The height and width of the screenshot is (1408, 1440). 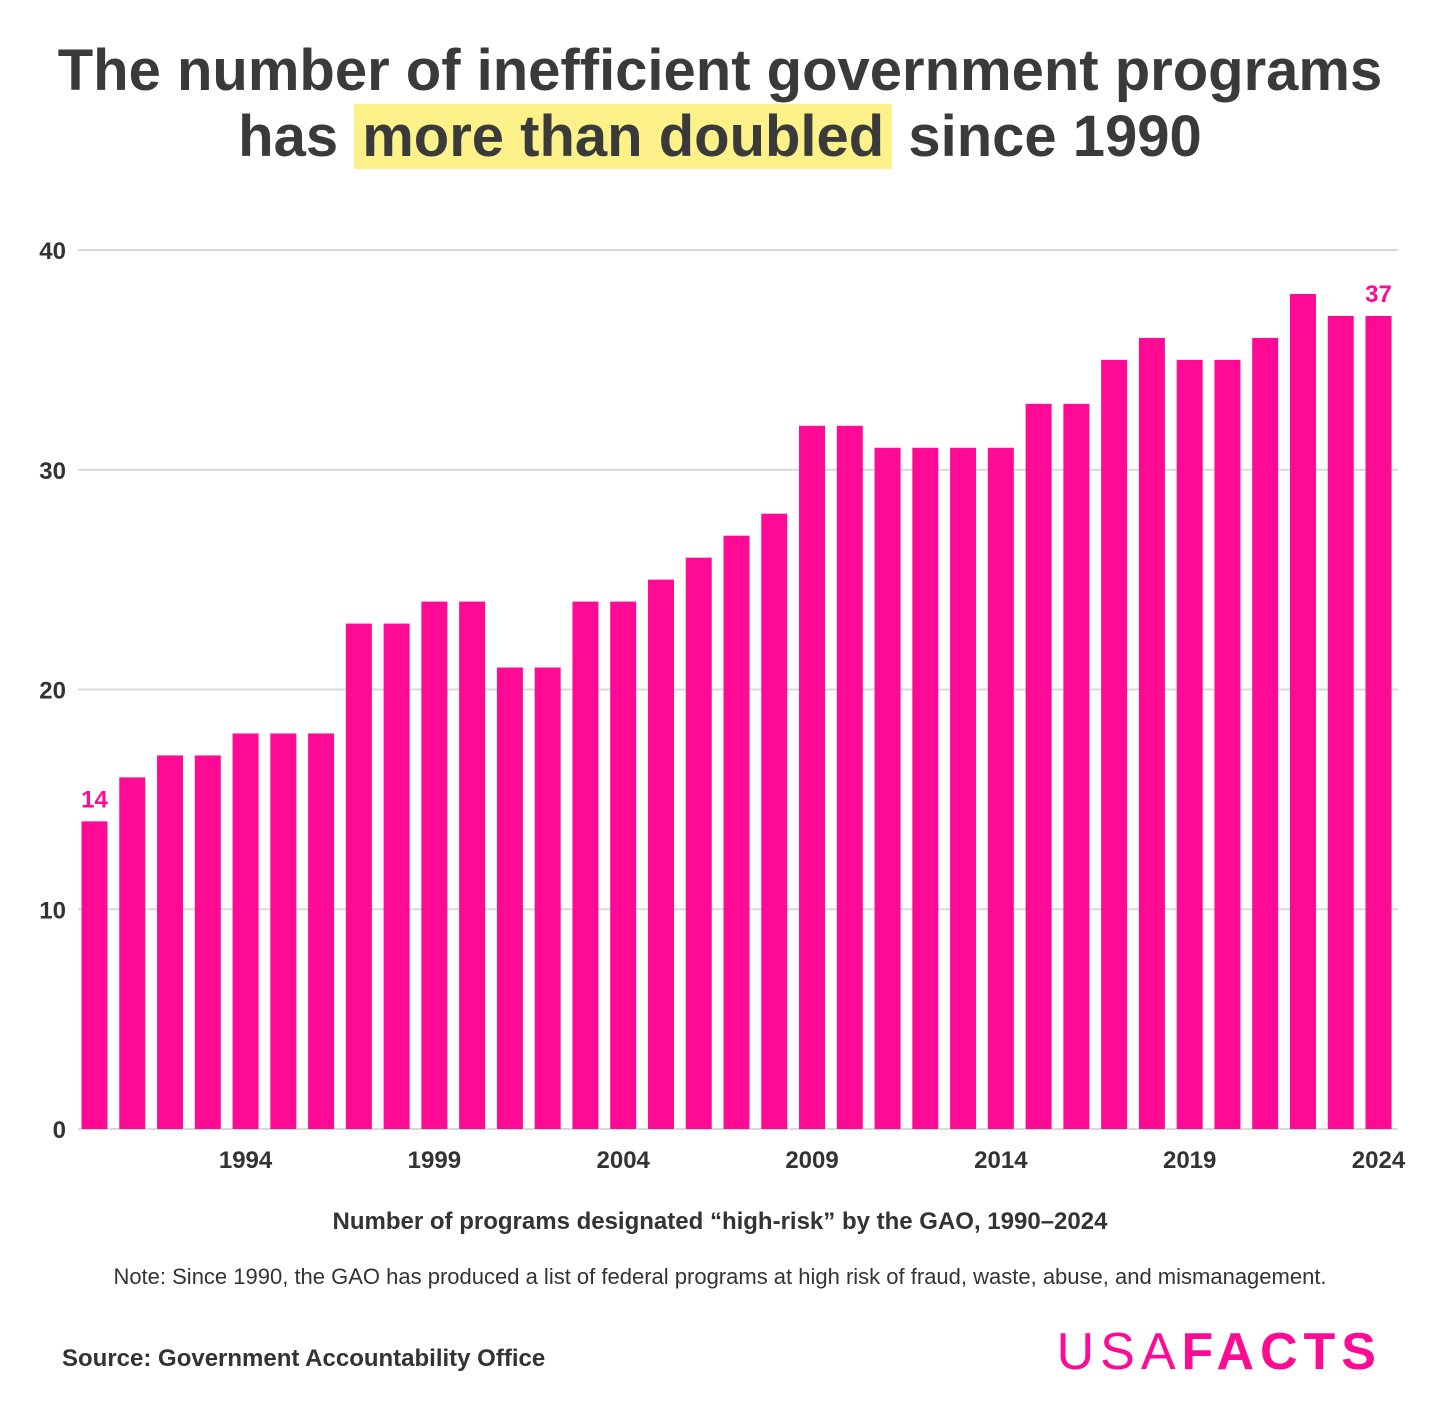 I want to click on x-tick-label: 1994, so click(x=246, y=1160).